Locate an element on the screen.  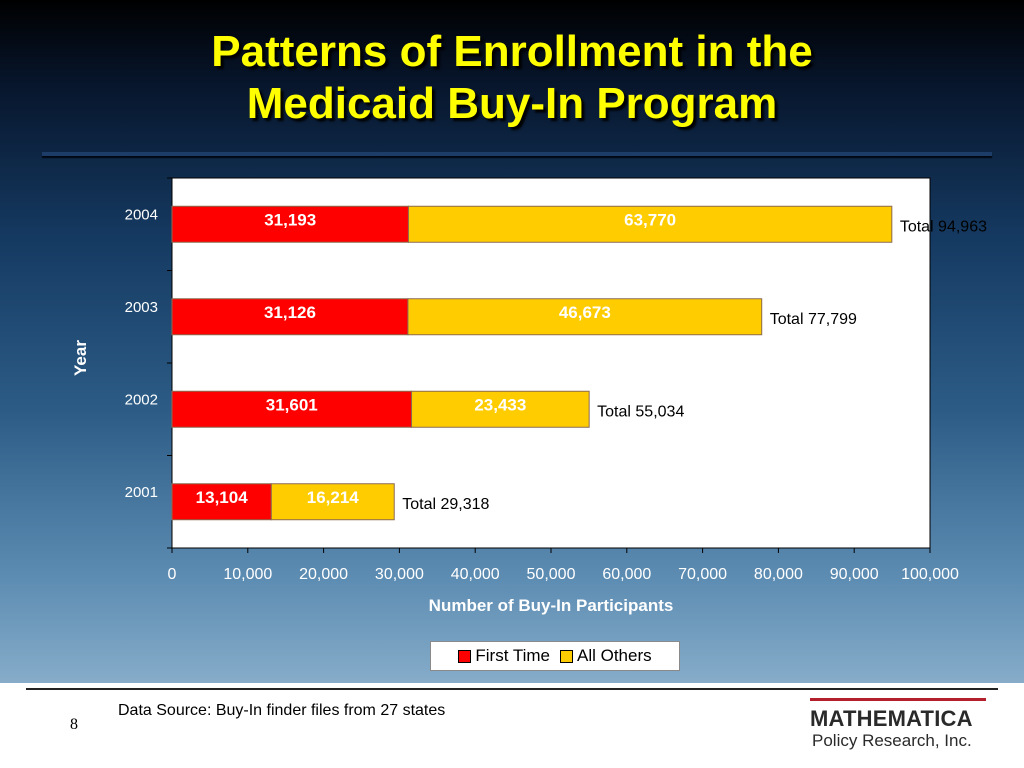
page-number: 8 is located at coordinates (74, 724).